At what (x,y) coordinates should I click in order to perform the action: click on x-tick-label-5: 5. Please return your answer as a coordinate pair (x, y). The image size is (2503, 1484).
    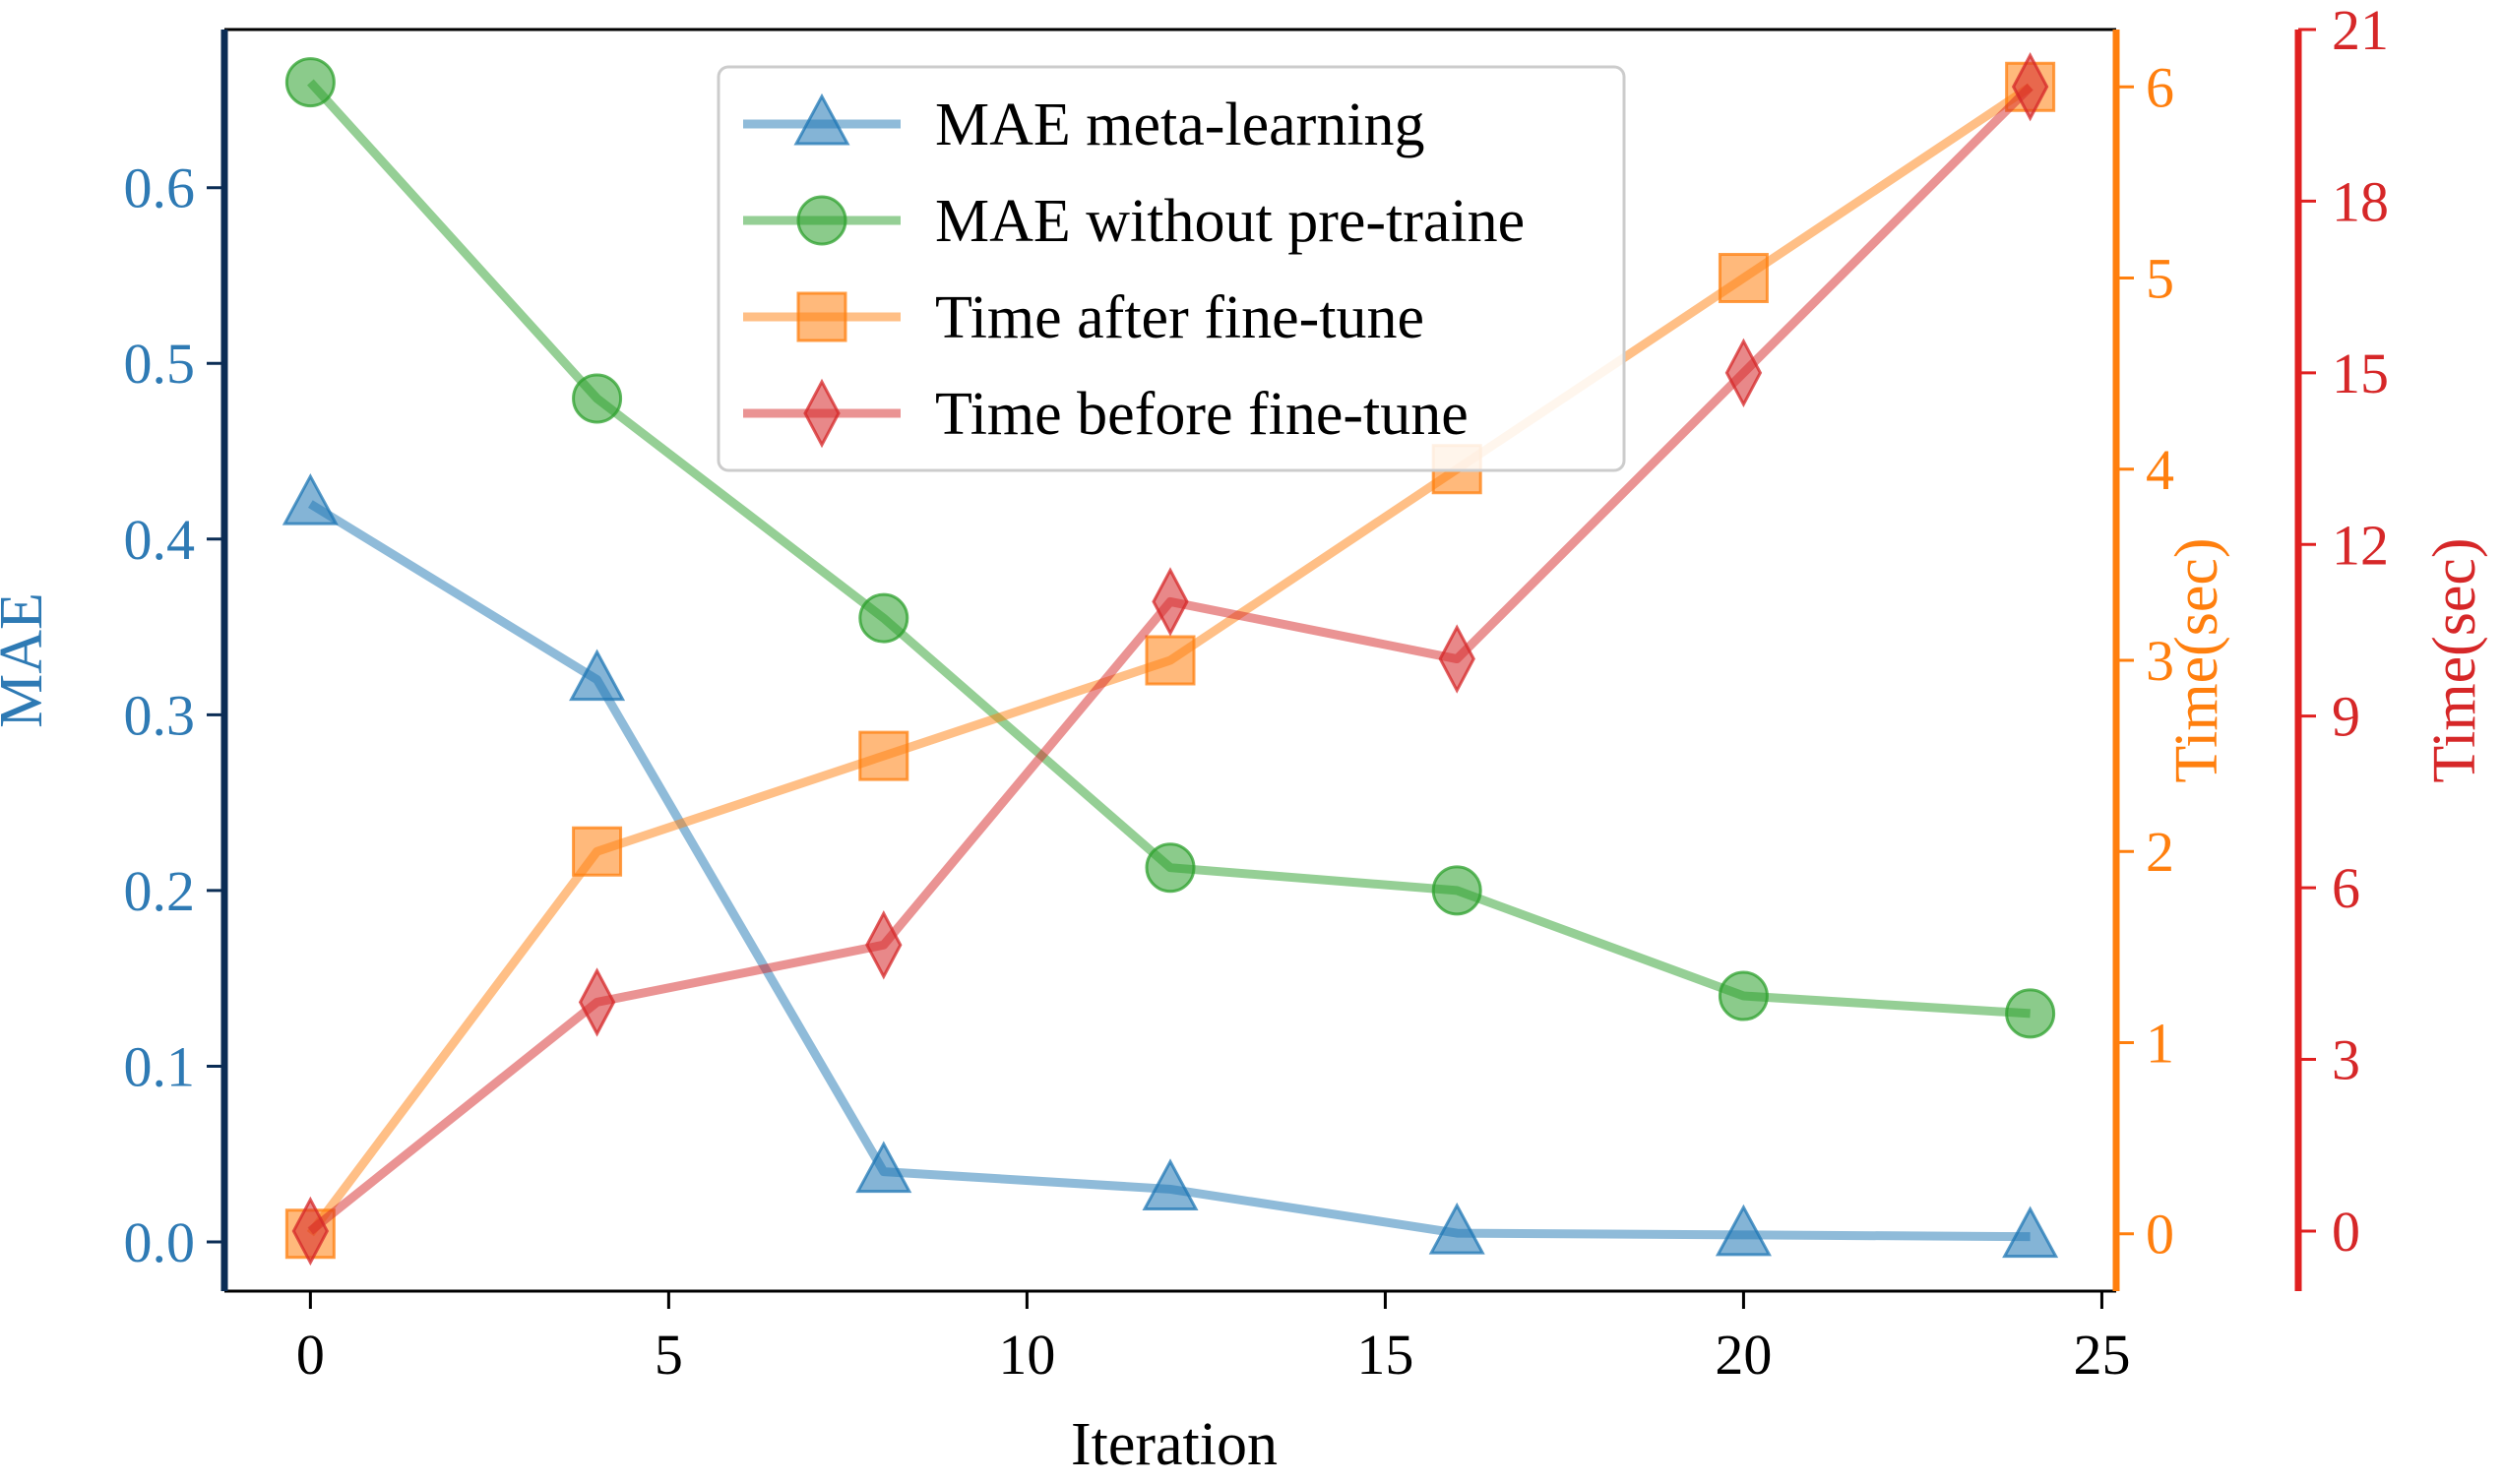
    Looking at the image, I should click on (669, 1355).